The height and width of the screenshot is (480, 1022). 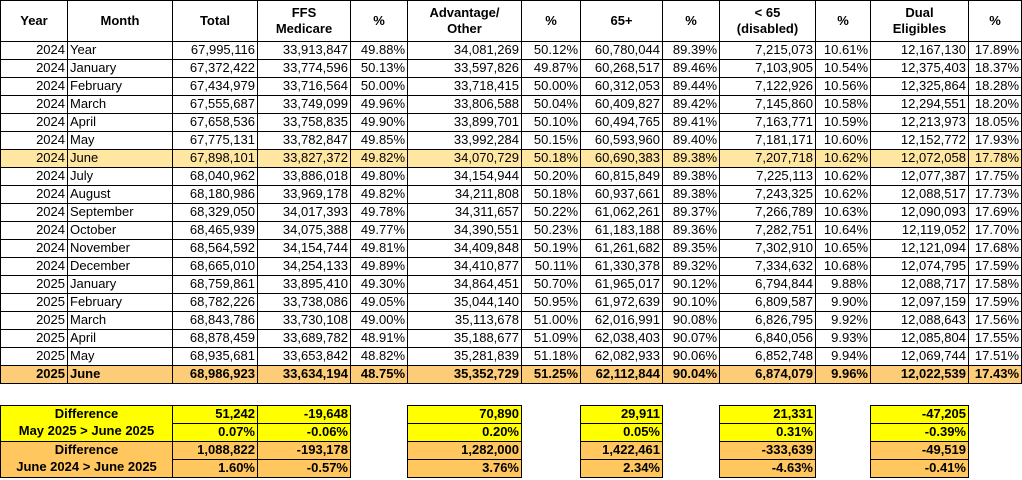 I want to click on cell-adv: 34,070,729, so click(x=464, y=158).